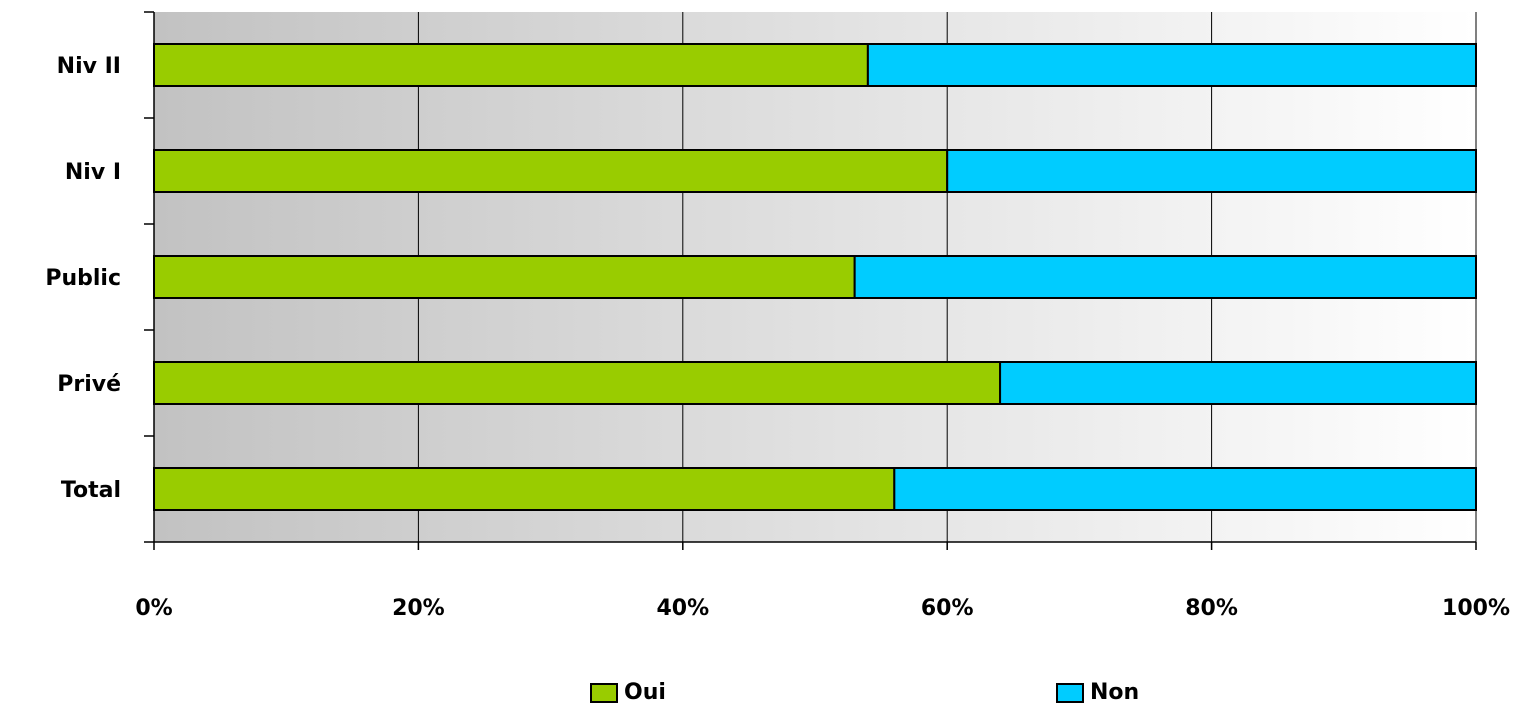 The width and height of the screenshot is (1529, 715). I want to click on y-category-label: Privé, so click(89, 384).